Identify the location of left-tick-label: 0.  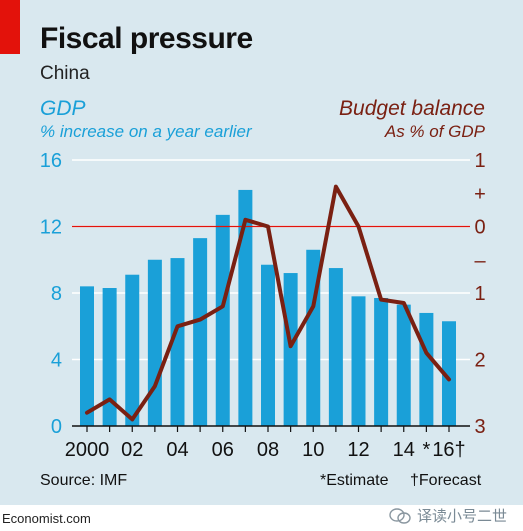
(56, 427).